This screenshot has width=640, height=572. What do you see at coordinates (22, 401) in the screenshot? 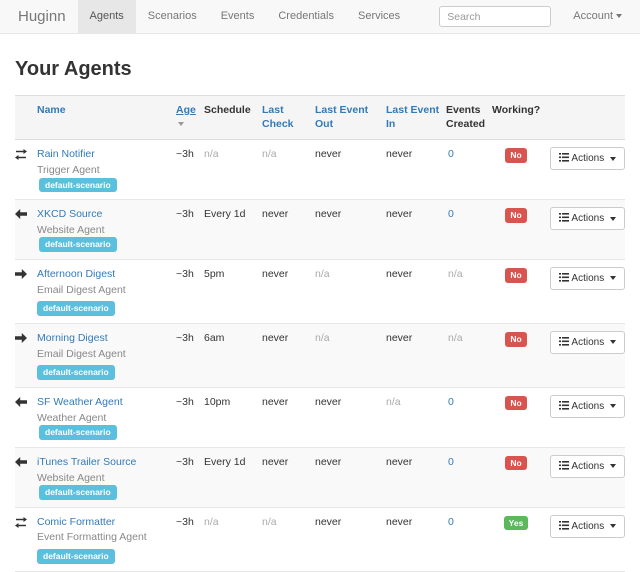
I see `arrow-left-icon` at bounding box center [22, 401].